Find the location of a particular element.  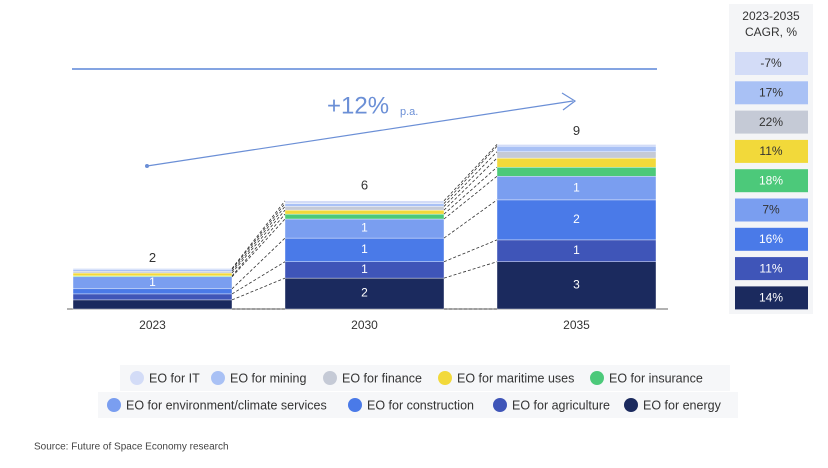

x-tick-label: 2023 is located at coordinates (152, 325).